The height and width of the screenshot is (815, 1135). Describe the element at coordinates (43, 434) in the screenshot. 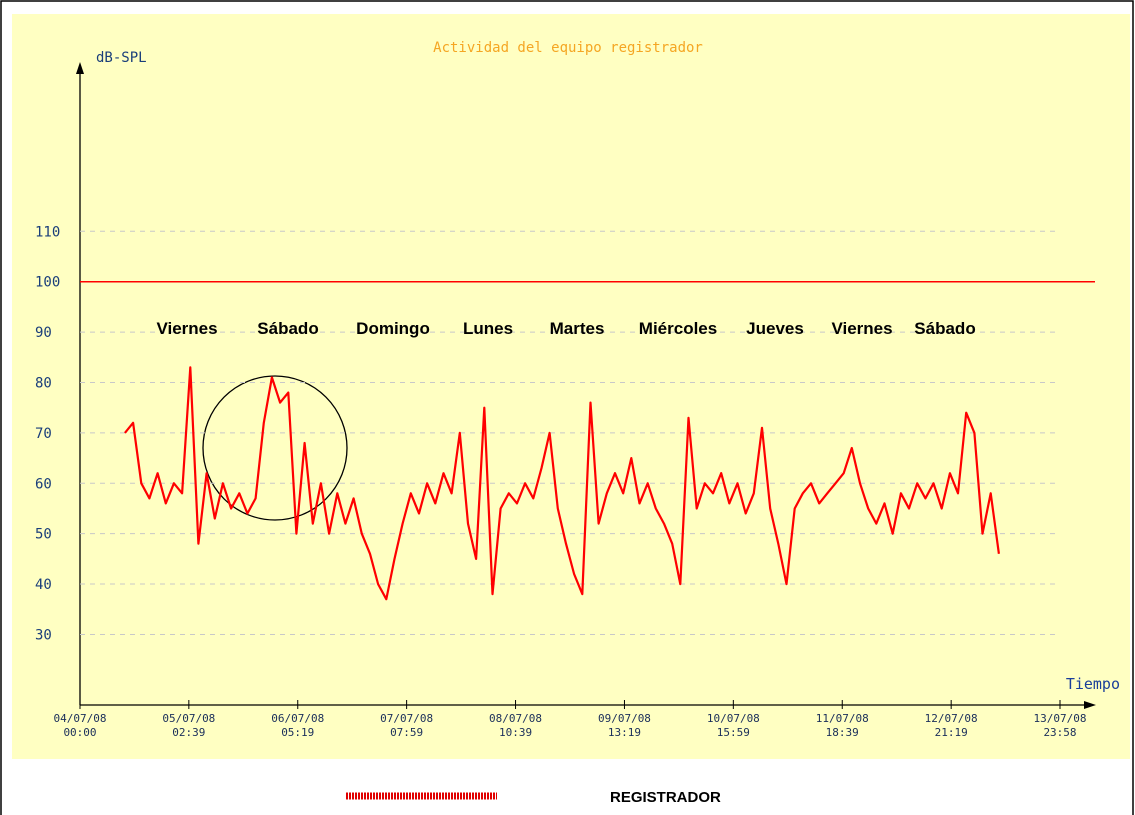

I see `y-tick-label: 70` at that location.